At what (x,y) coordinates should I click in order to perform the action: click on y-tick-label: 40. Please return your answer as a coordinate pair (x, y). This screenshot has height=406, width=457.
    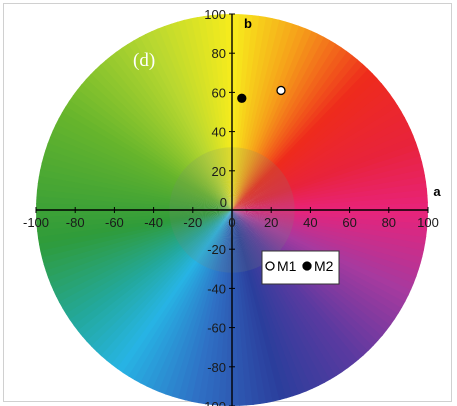
    Looking at the image, I should click on (219, 132).